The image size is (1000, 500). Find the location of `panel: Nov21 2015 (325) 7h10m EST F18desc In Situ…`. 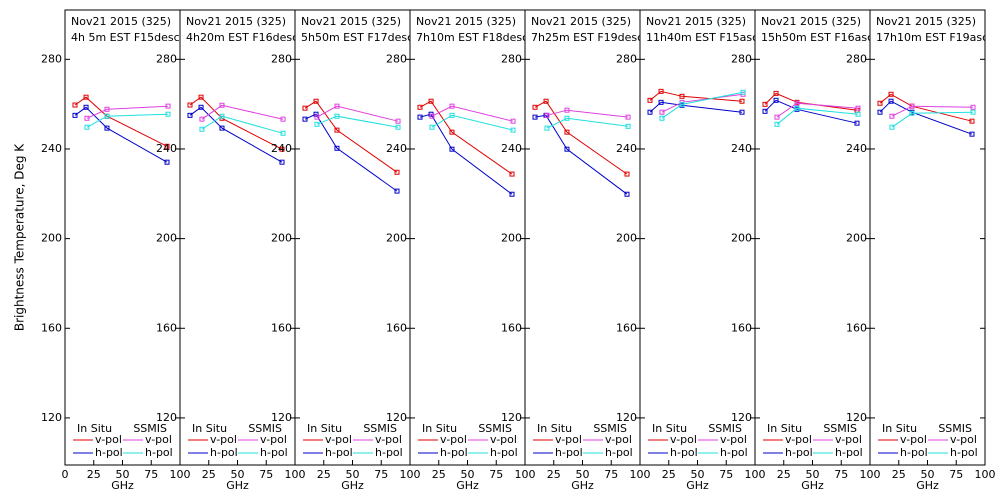

panel: Nov21 2015 (325) 7h10m EST F18desc In Situ… is located at coordinates (467, 237).